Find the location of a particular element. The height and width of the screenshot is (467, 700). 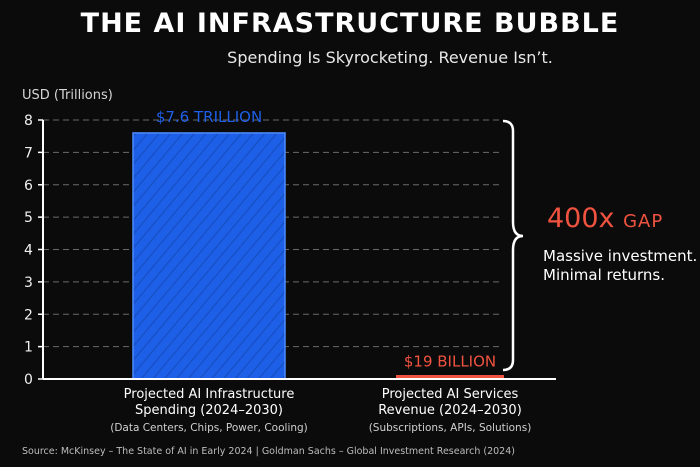

gap-brace is located at coordinates (513, 245).